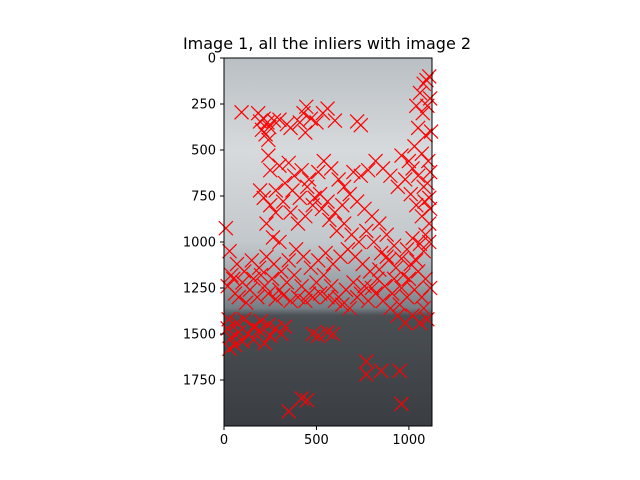  What do you see at coordinates (203, 220) in the screenshot?
I see `y-axis: 0 250 500 750 1000 1250 1500 1750` at bounding box center [203, 220].